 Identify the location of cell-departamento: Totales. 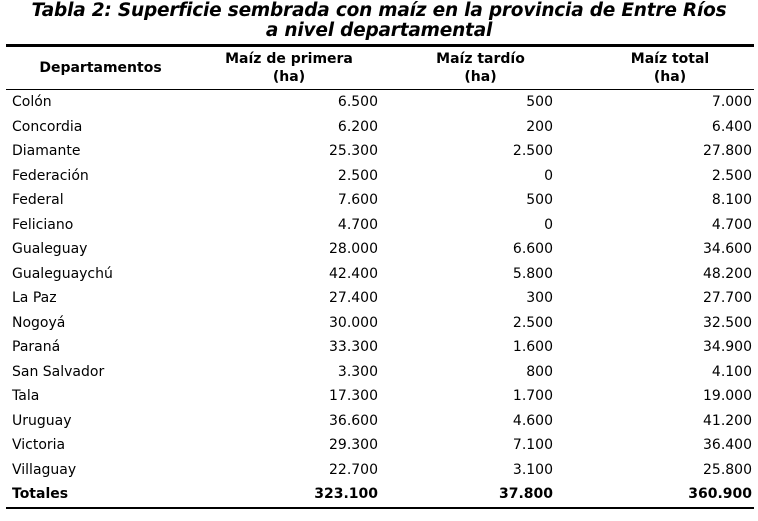
(40, 494).